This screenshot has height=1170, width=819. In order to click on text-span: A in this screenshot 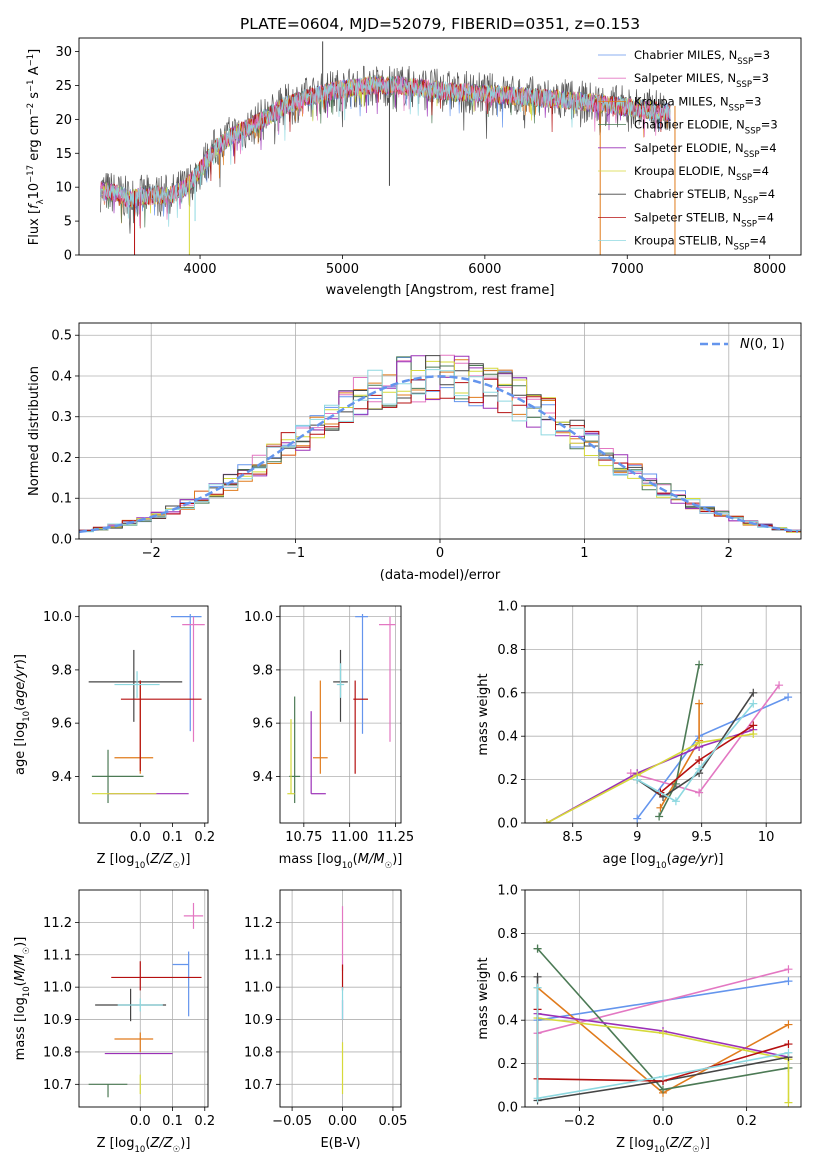, I will do `click(34, 72)`.